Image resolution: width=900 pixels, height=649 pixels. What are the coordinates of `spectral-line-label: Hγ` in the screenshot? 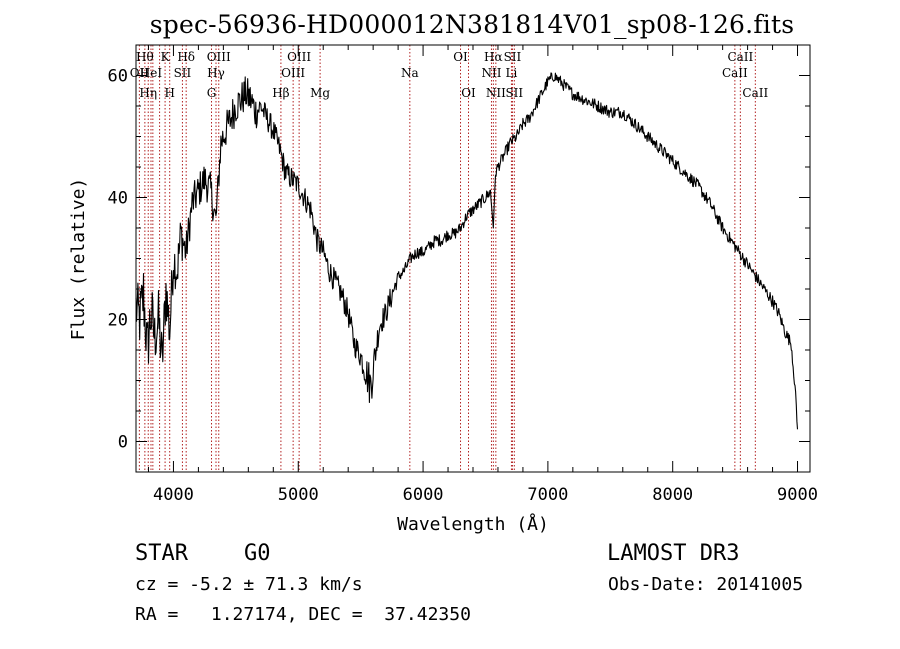 It's located at (216, 73).